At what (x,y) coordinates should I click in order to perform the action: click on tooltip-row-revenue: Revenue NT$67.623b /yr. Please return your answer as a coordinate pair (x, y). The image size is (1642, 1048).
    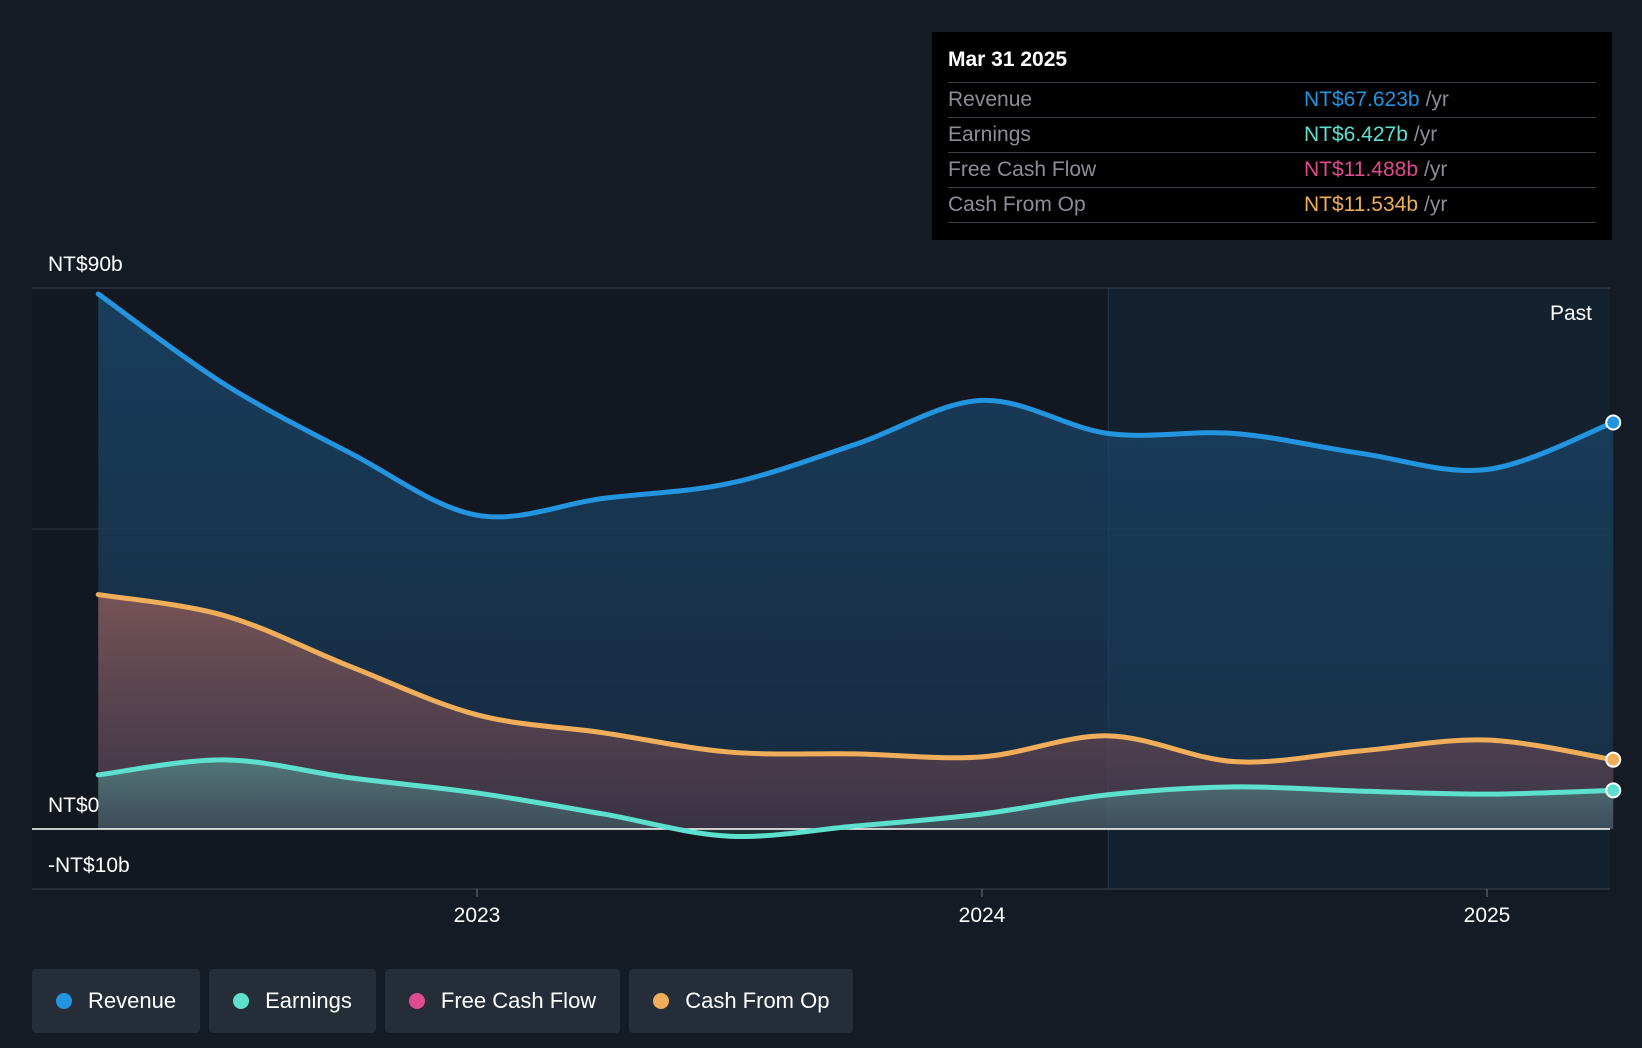
    Looking at the image, I should click on (1272, 100).